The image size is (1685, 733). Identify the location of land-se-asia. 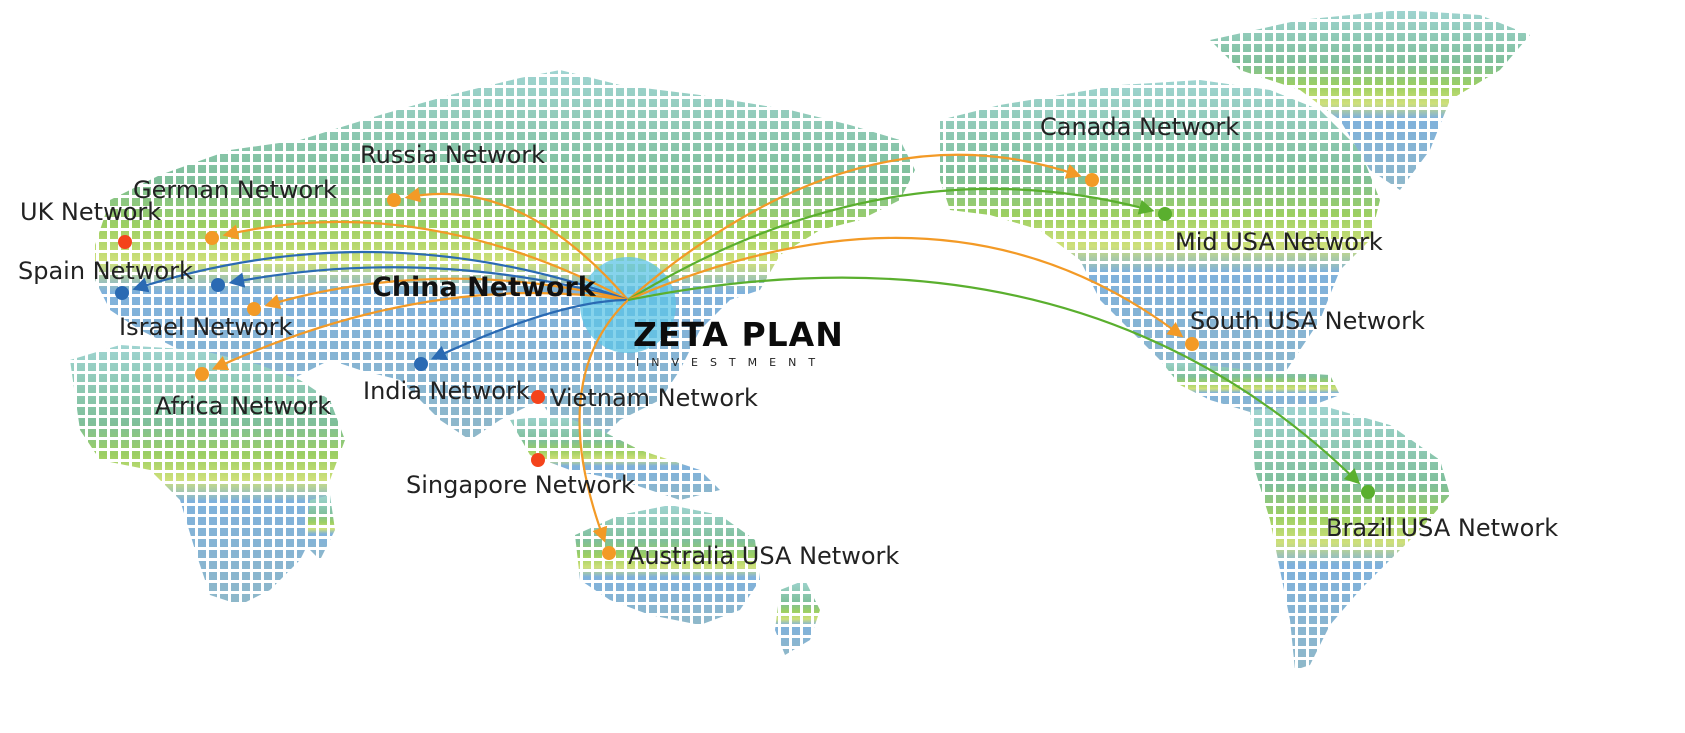
(615, 457).